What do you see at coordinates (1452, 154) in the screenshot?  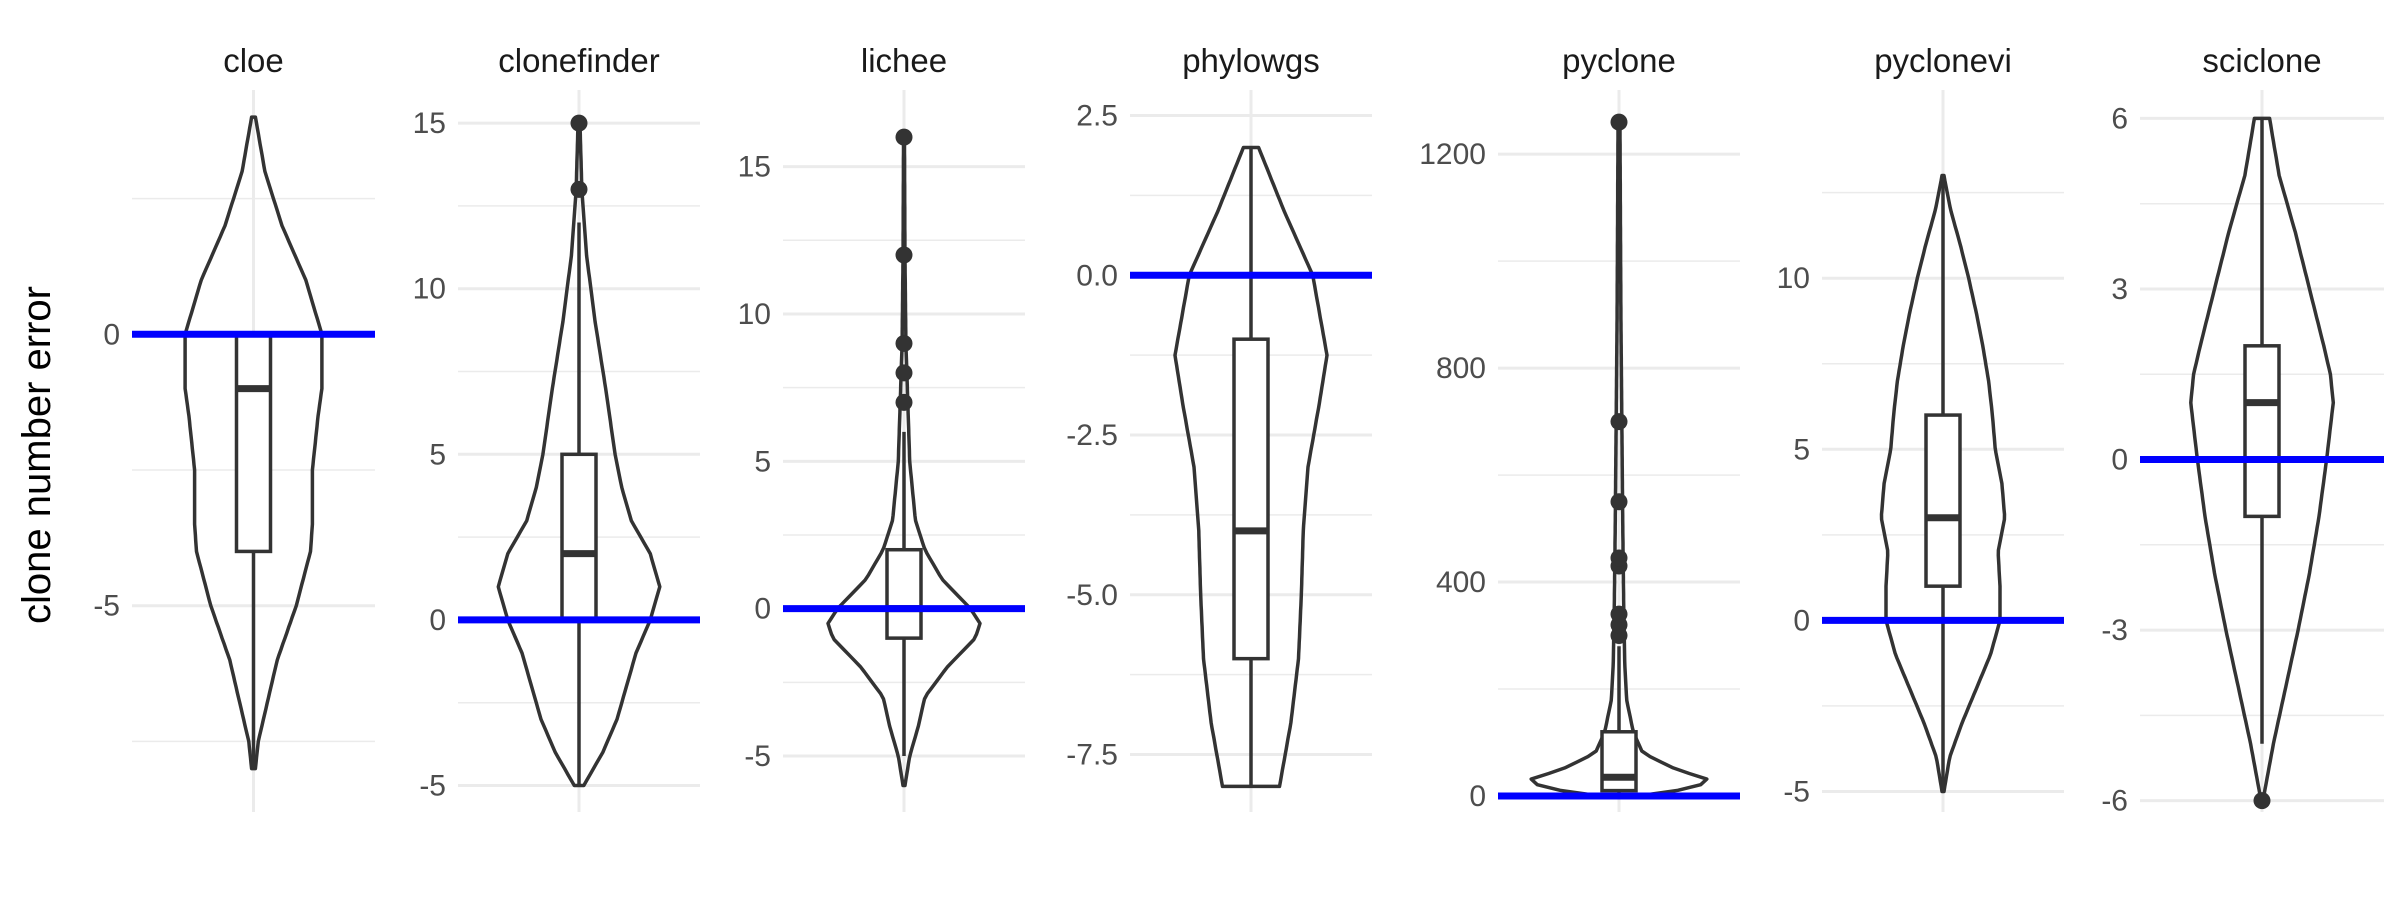 I see `y-tick-label: 1200` at bounding box center [1452, 154].